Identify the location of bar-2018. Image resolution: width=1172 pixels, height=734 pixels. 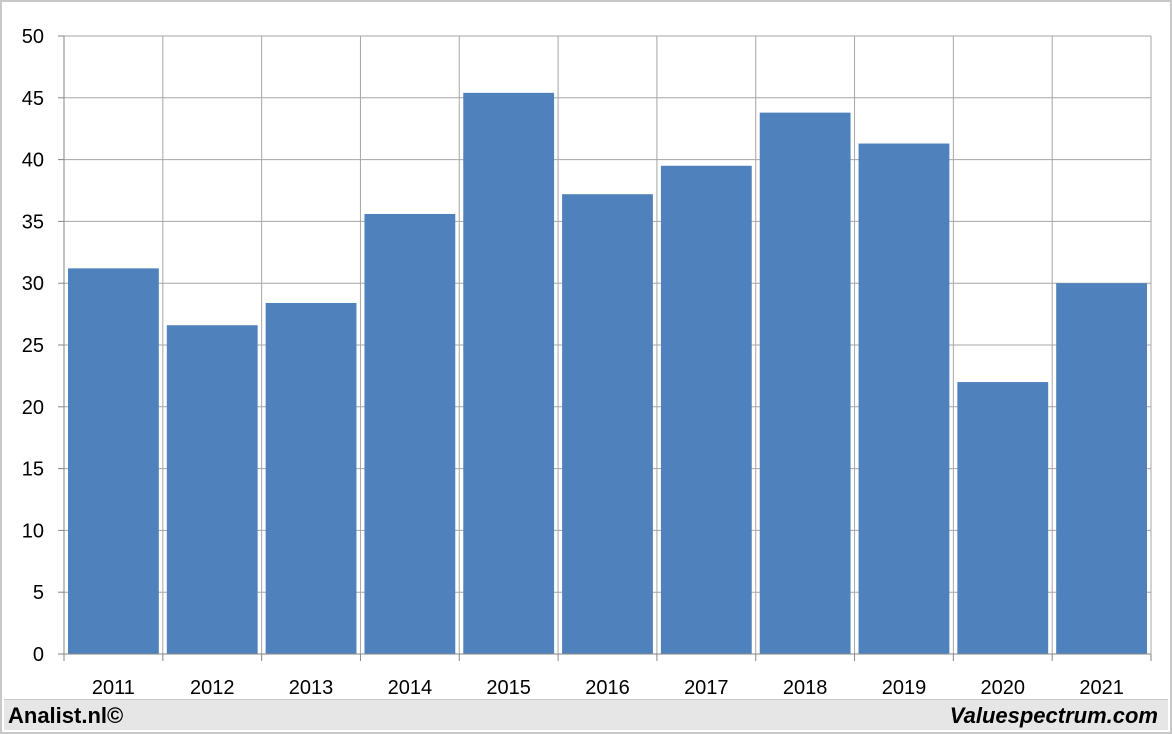
(805, 383).